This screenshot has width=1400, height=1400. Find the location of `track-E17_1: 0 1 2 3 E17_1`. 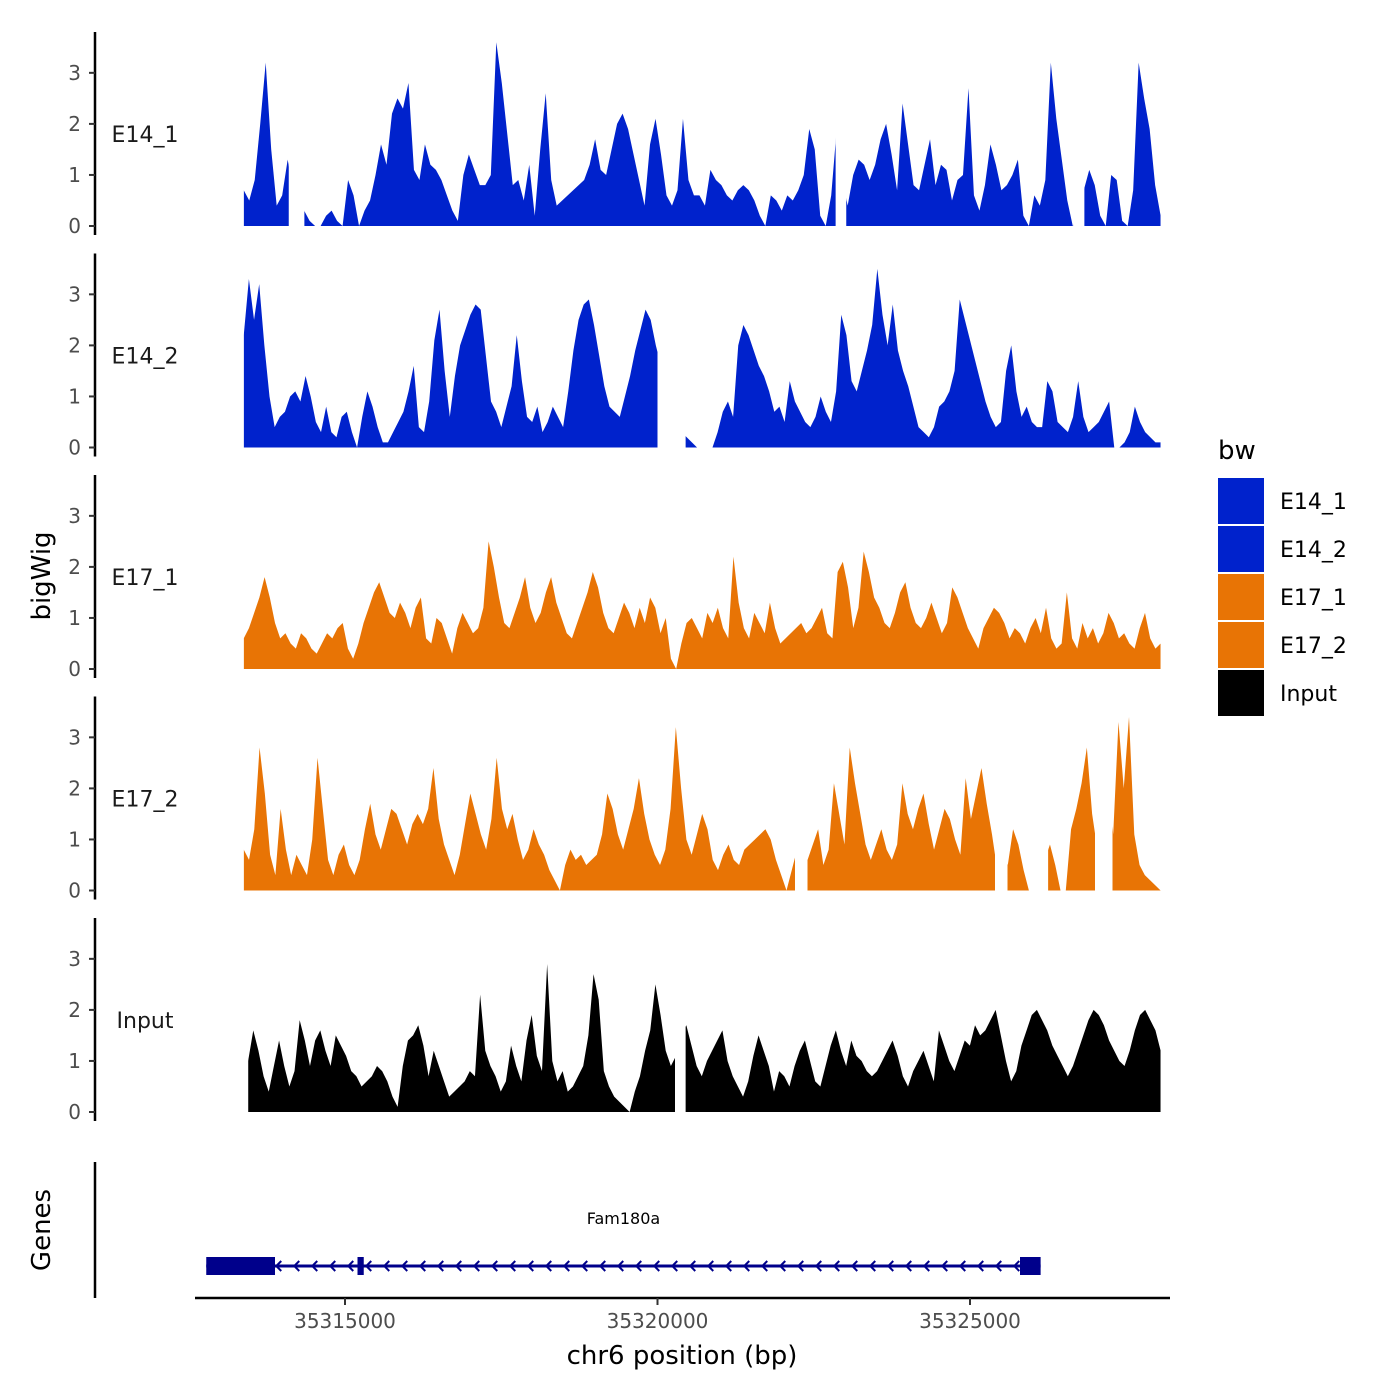

track-E17_1: 0 1 2 3 E17_1 is located at coordinates (614, 578).